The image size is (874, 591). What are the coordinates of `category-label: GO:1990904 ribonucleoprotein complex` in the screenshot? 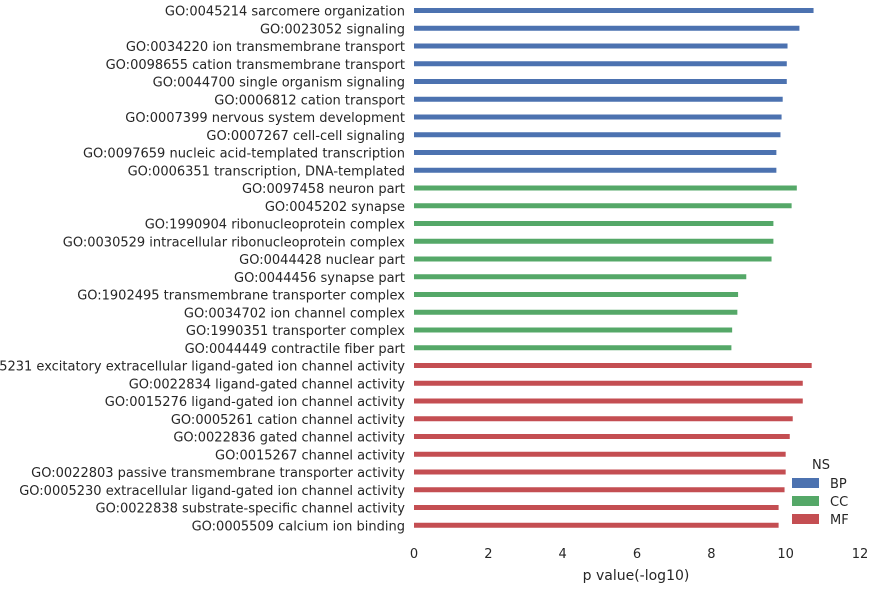 It's located at (275, 225).